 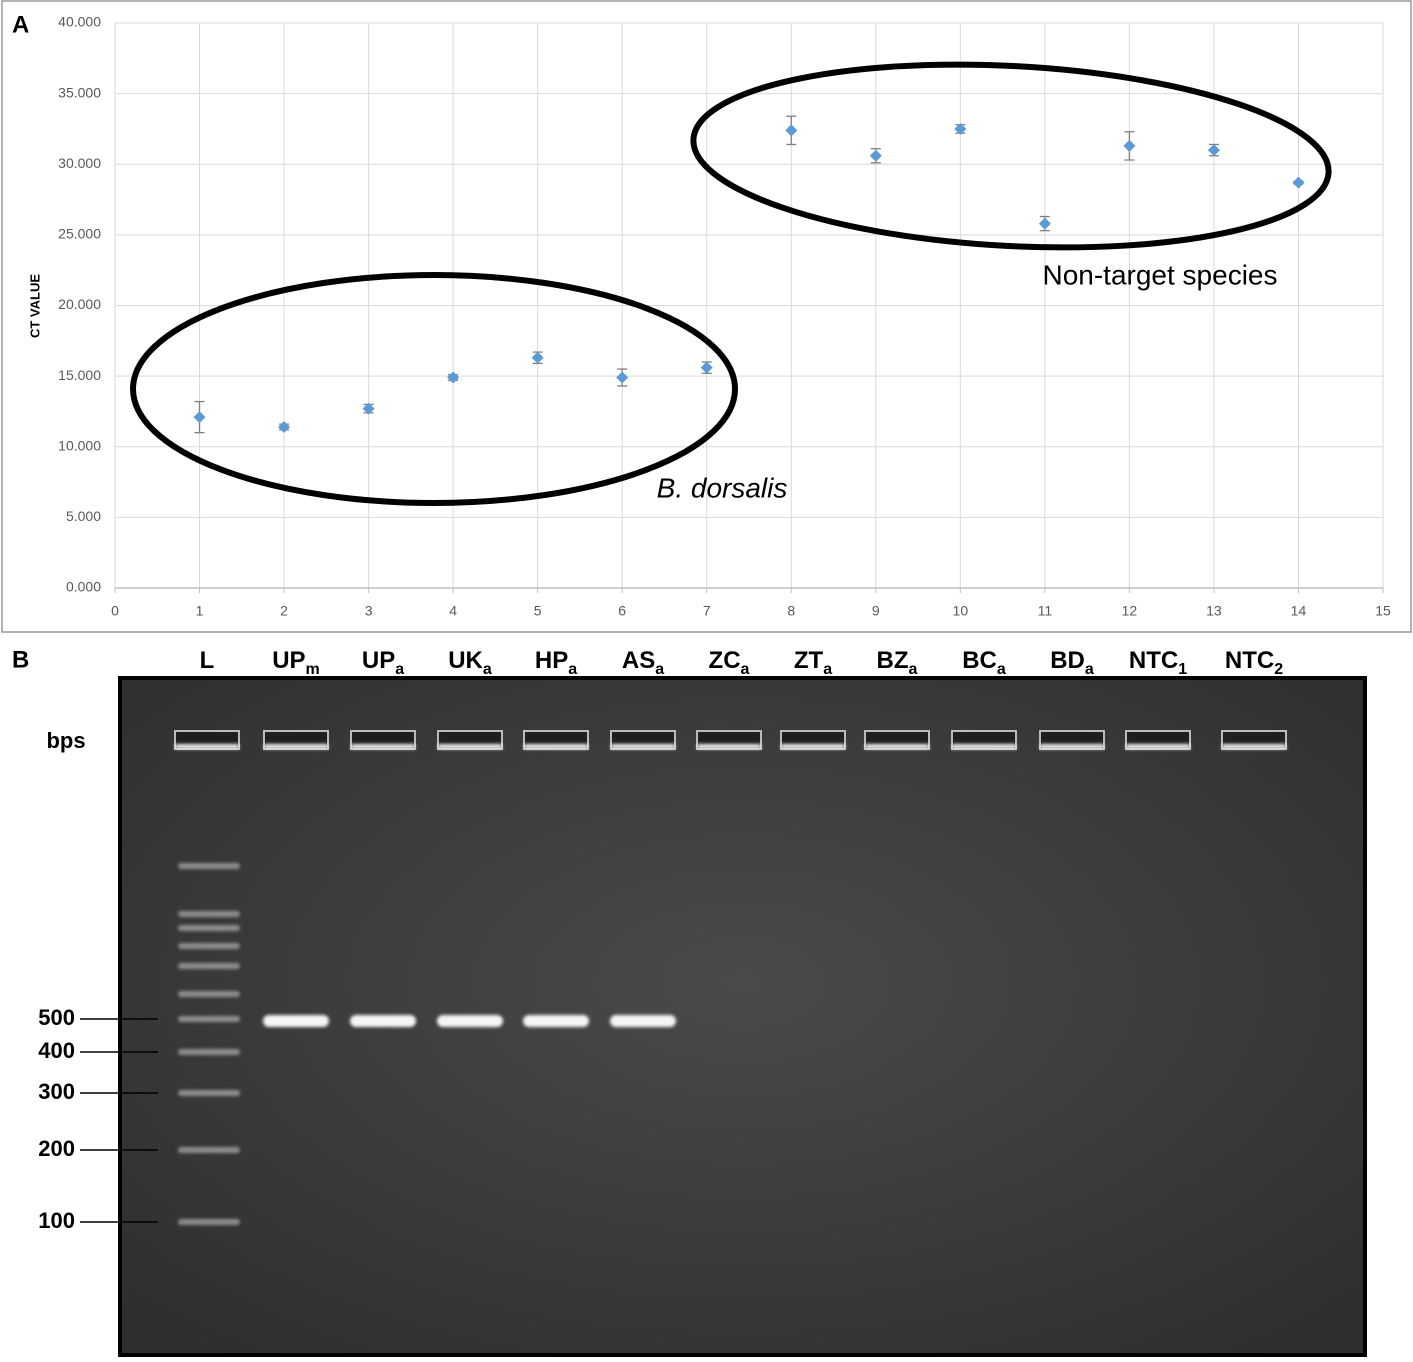 What do you see at coordinates (284, 611) in the screenshot?
I see `x-tick-label: 2` at bounding box center [284, 611].